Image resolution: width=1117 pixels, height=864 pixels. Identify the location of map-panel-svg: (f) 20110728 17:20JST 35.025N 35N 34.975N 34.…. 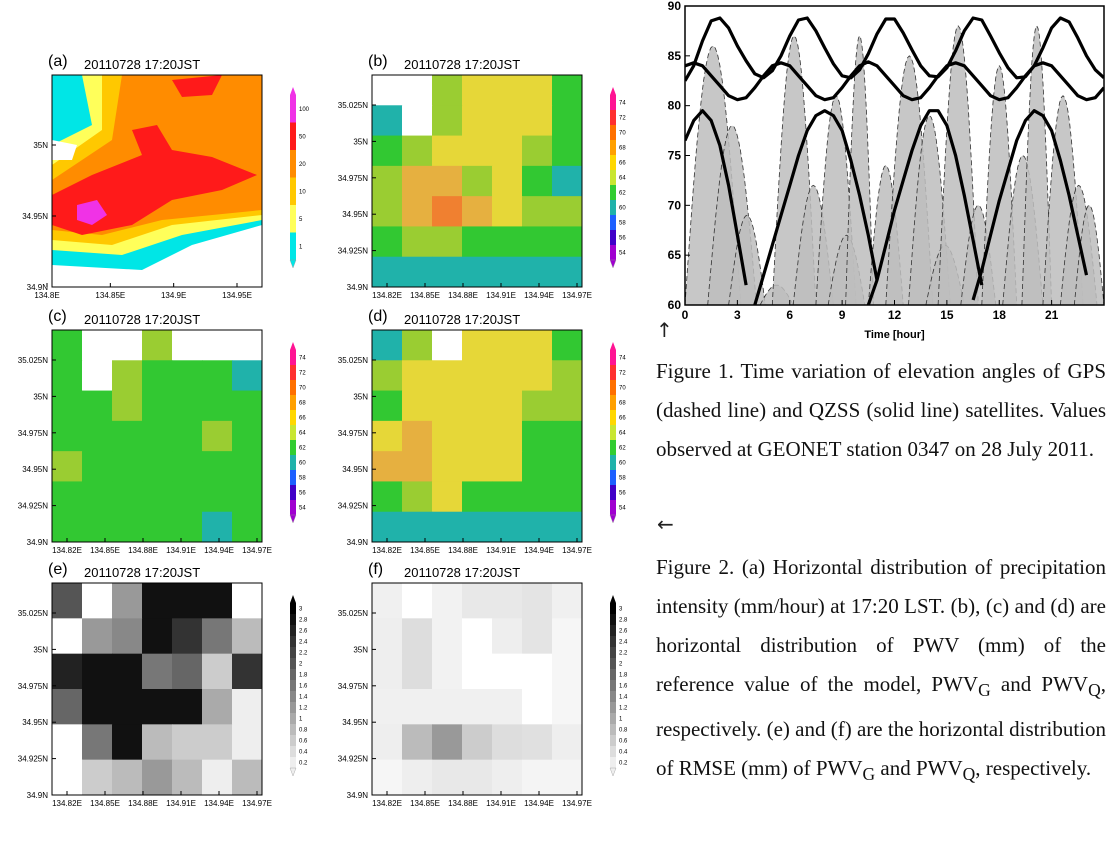
(483, 684).